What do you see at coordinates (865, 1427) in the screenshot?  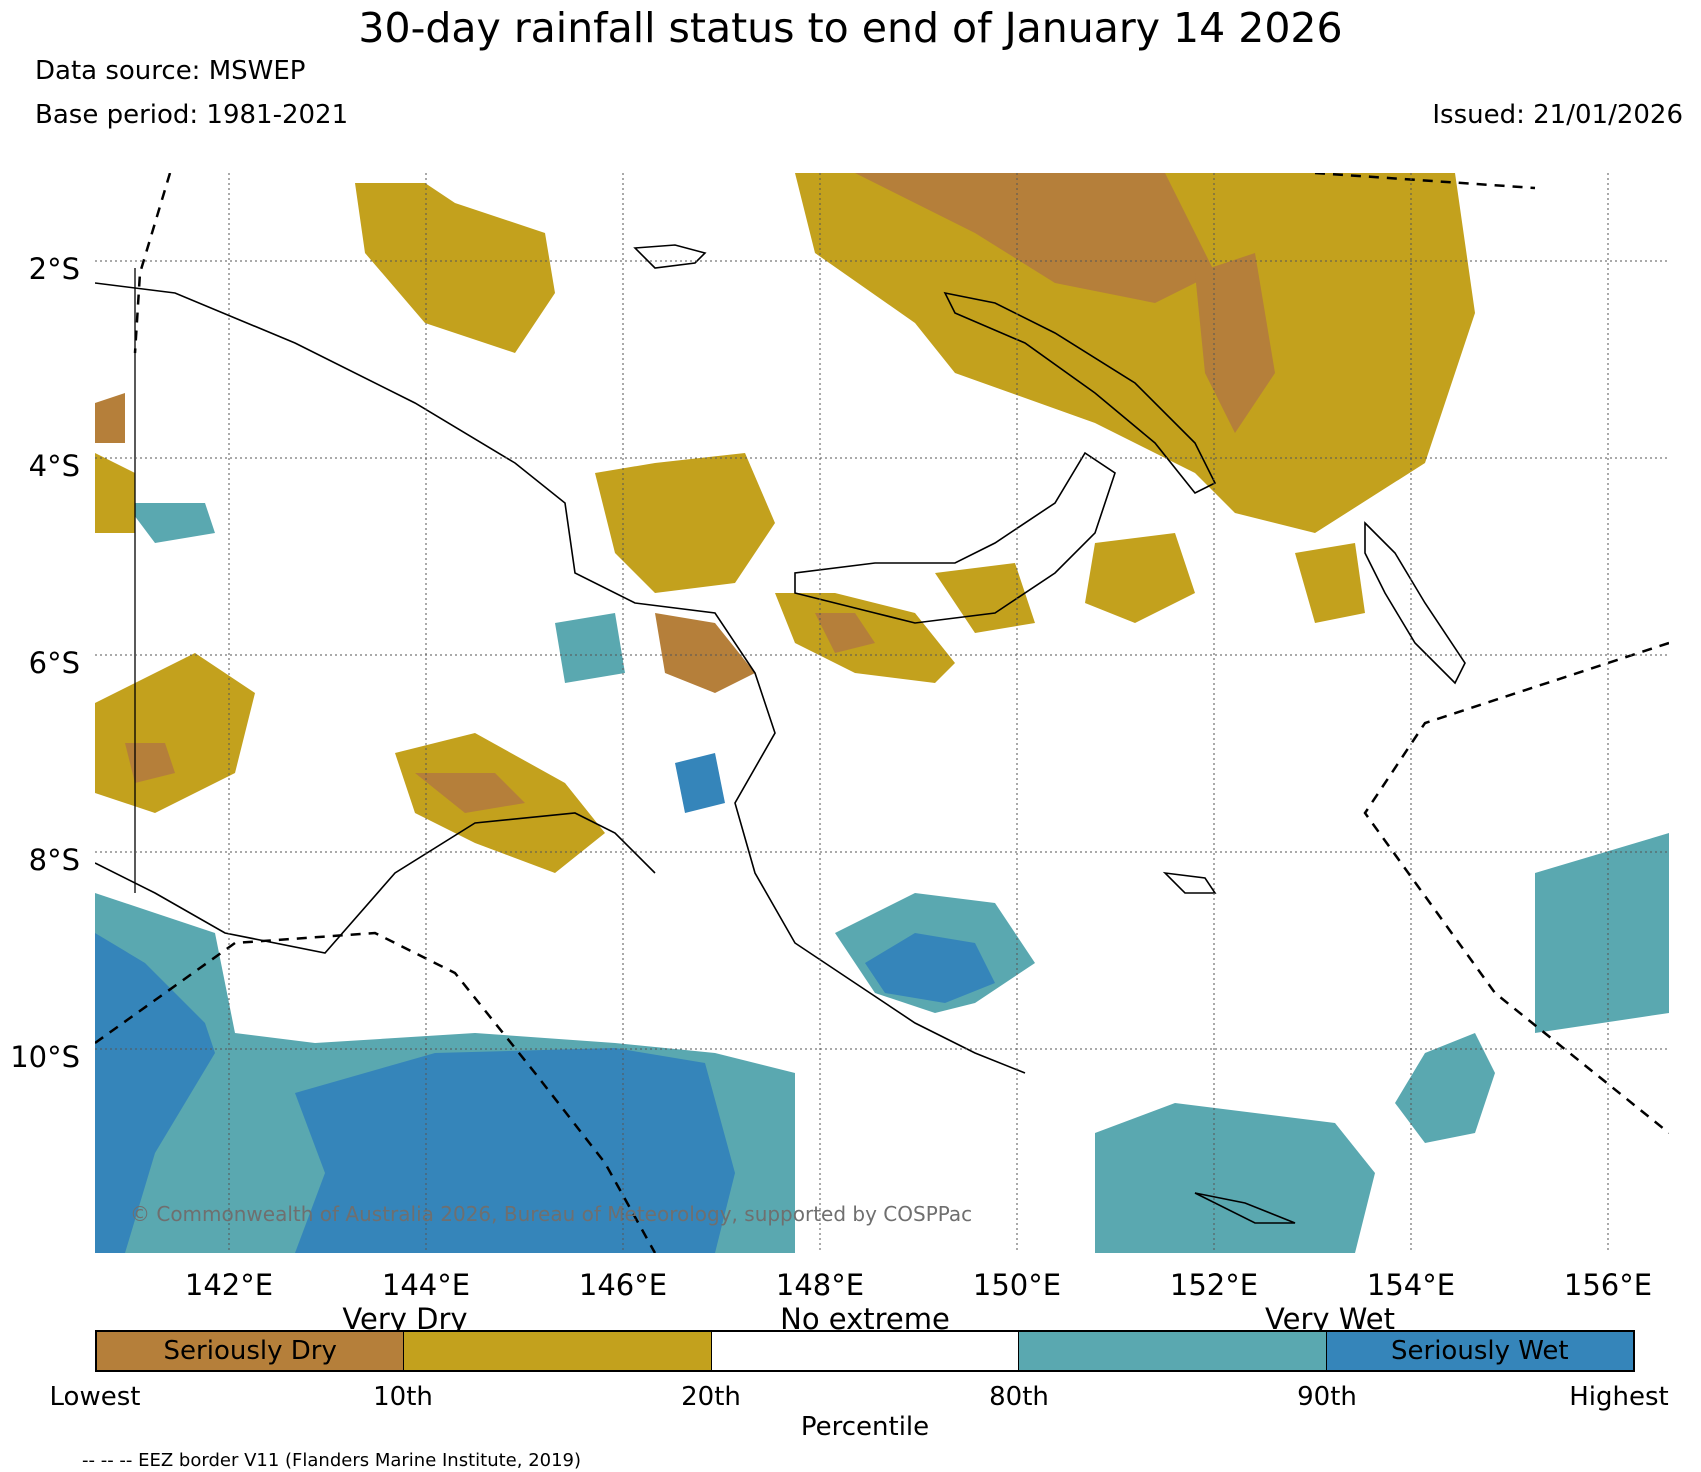 I see `legend-axis-label: Percentile` at bounding box center [865, 1427].